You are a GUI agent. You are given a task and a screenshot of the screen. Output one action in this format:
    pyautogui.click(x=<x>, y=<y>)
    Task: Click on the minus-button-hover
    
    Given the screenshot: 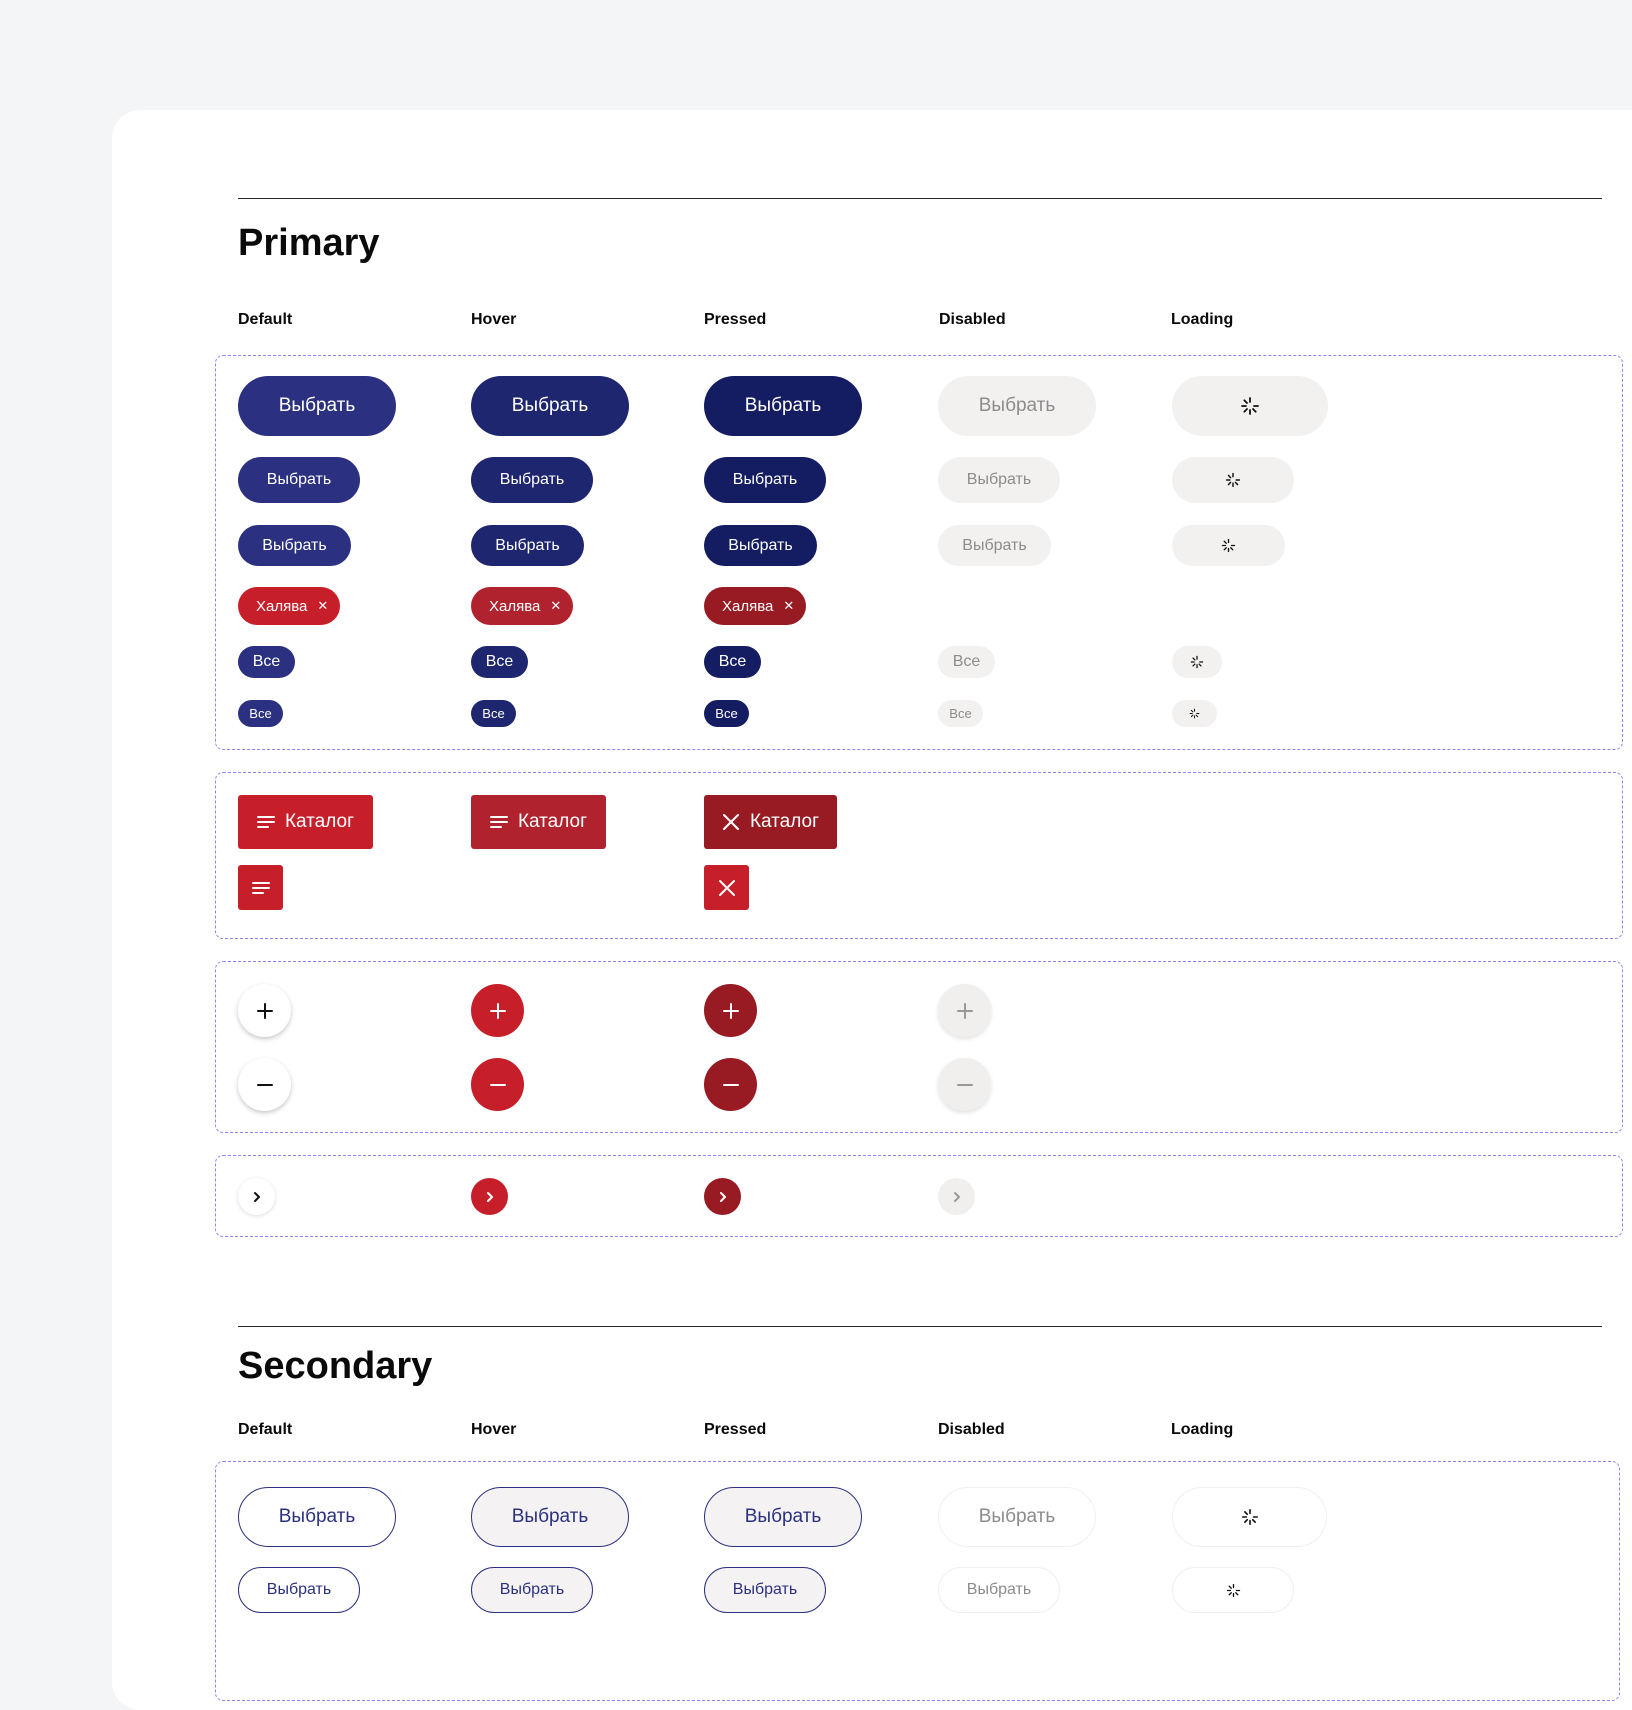 What is the action you would take?
    pyautogui.click(x=497, y=1084)
    